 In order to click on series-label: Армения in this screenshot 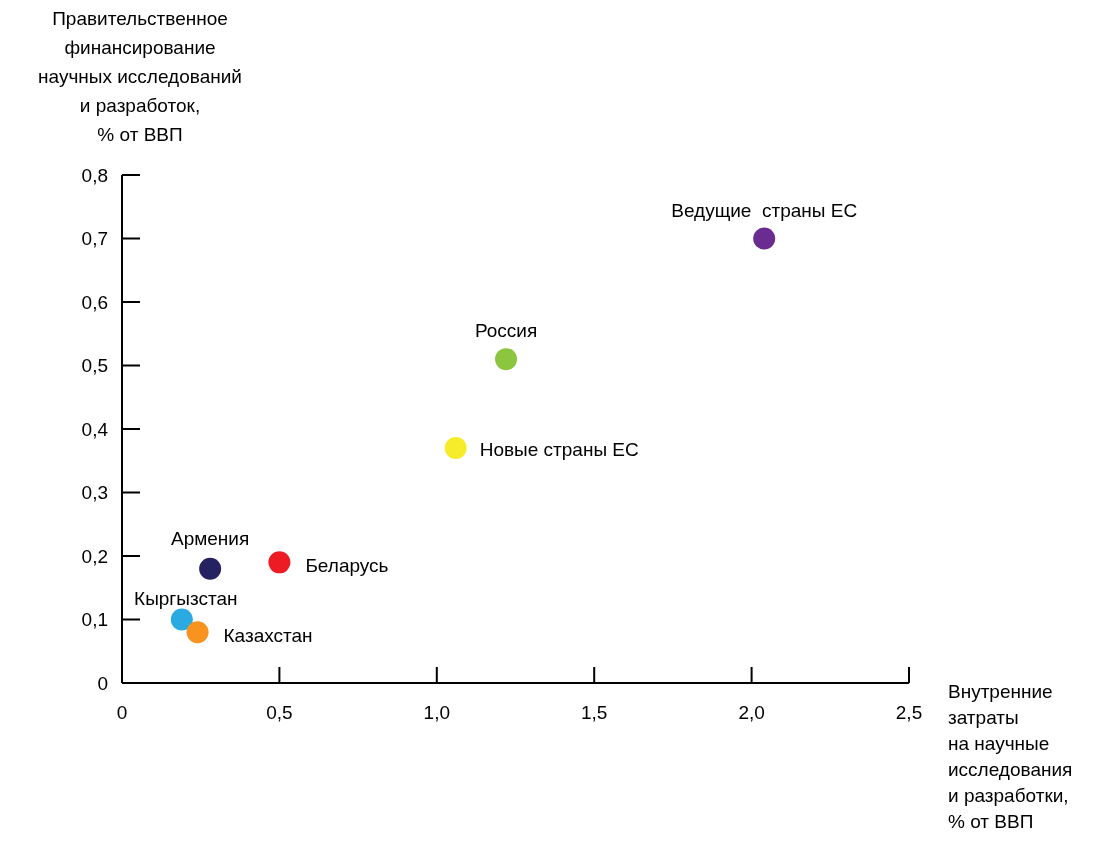, I will do `click(210, 538)`.